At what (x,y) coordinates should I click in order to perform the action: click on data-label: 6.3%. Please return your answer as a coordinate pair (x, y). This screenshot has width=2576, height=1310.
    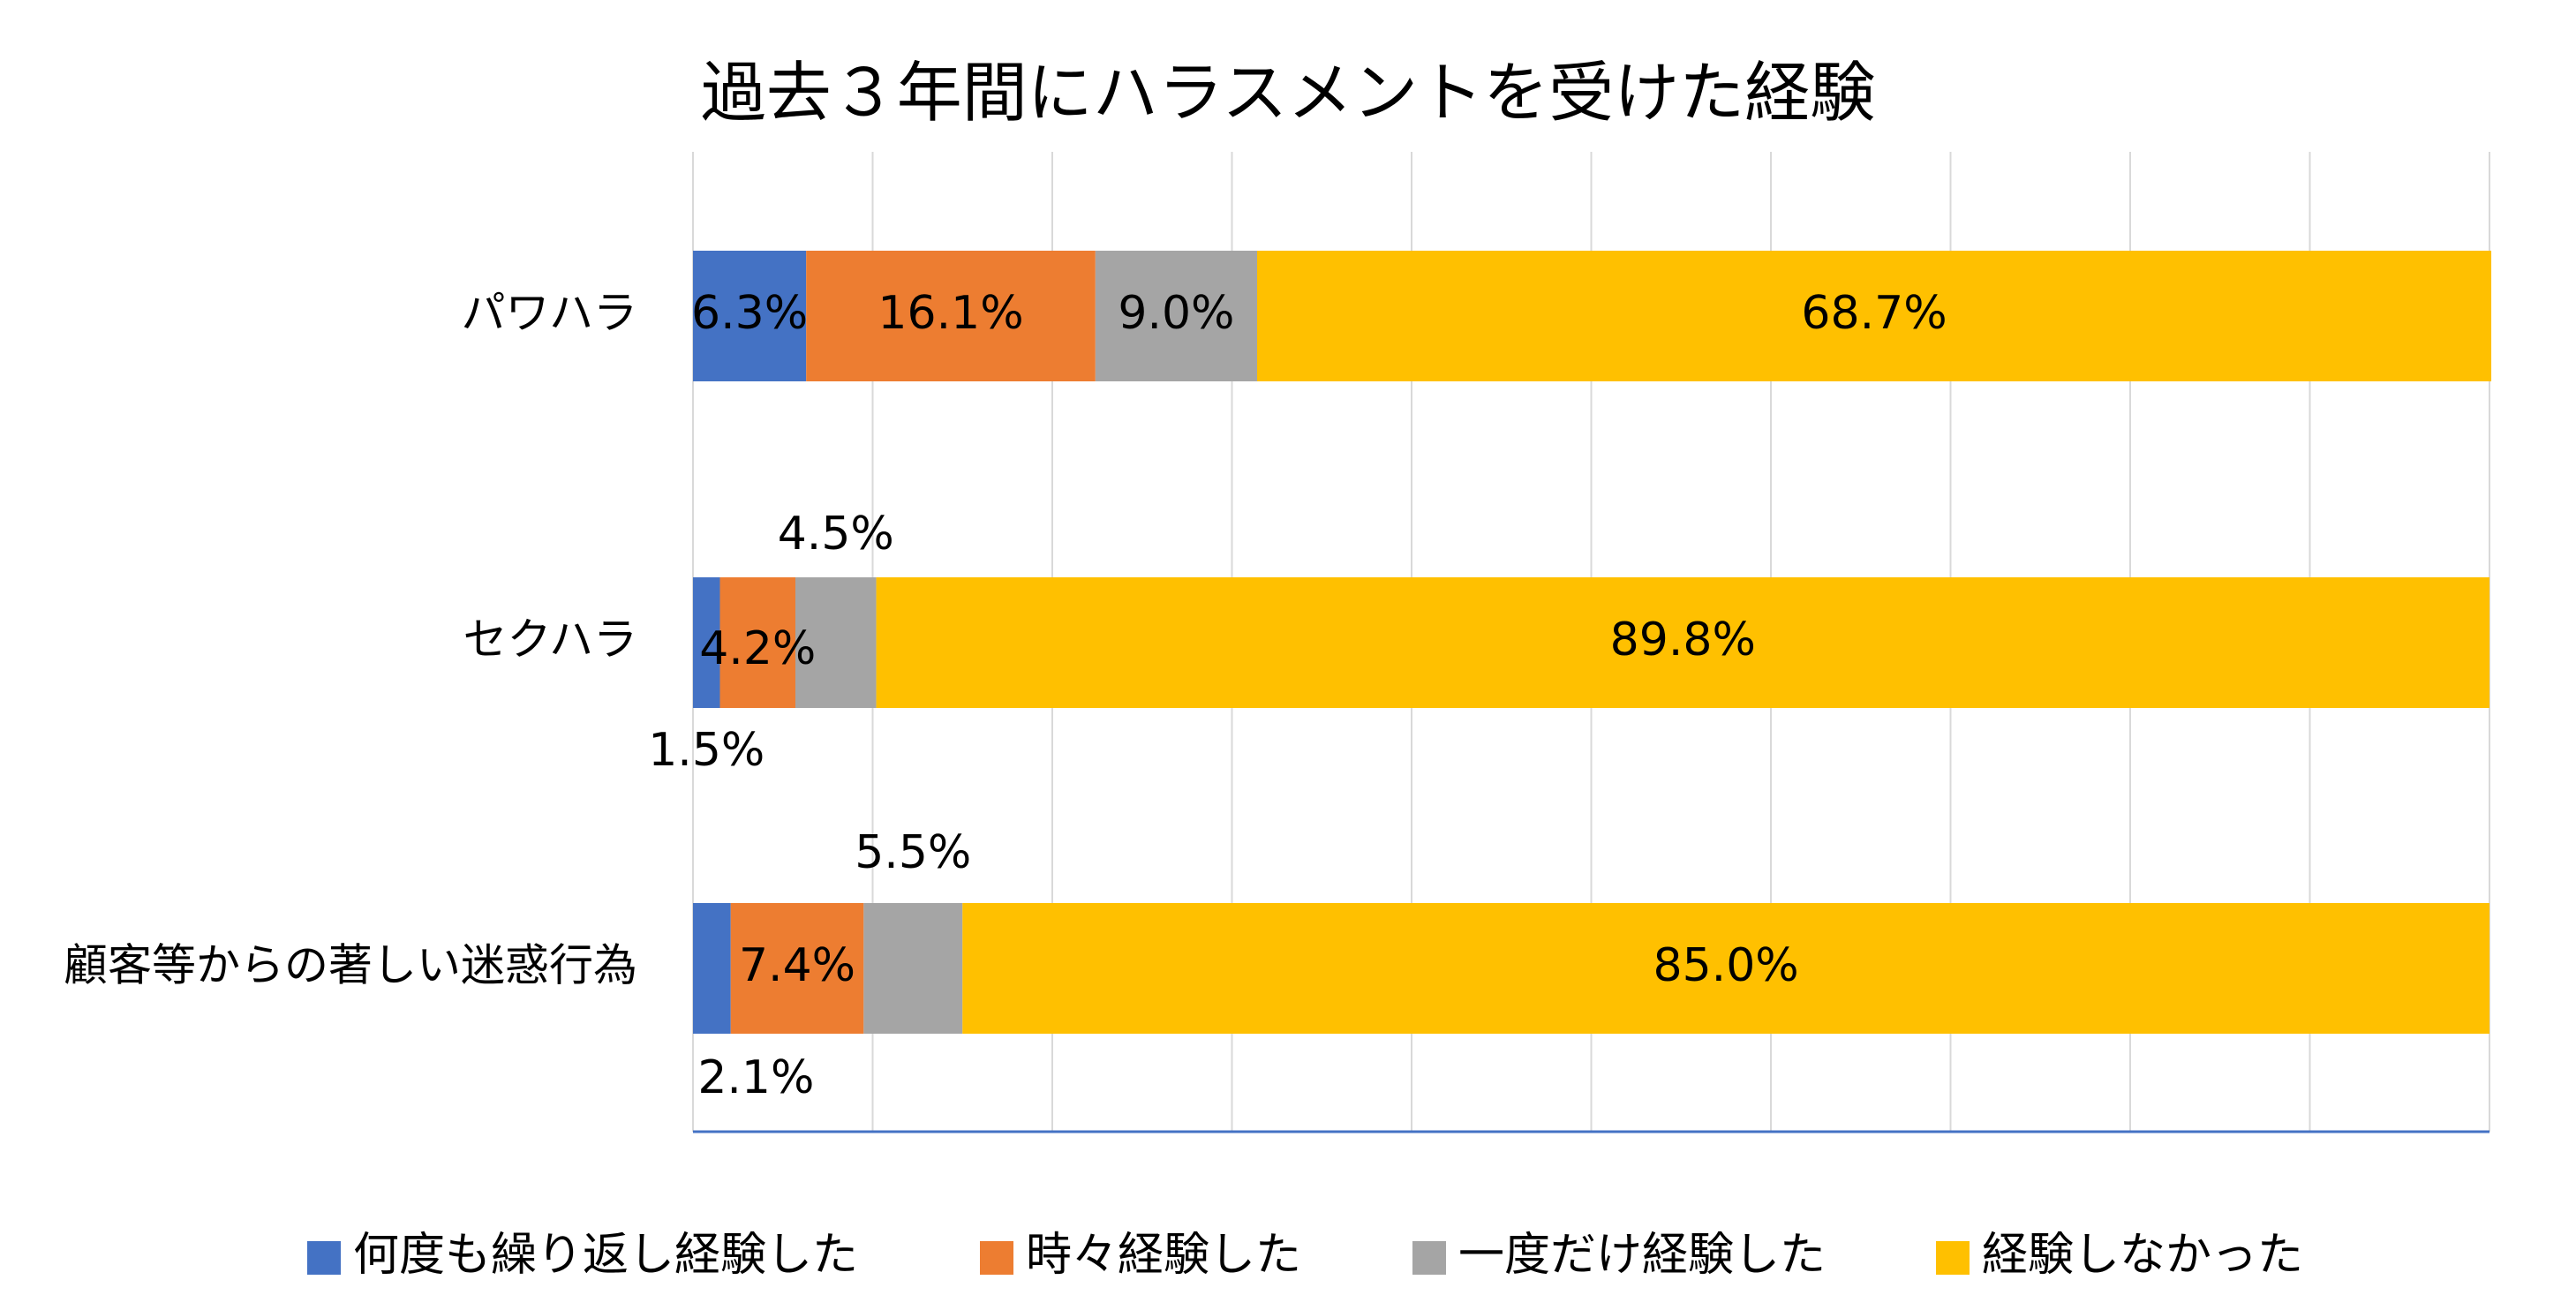
    Looking at the image, I should click on (750, 313).